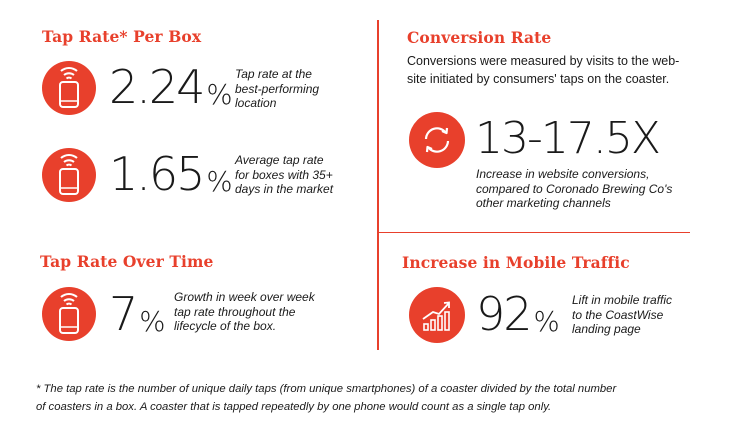 This screenshot has width=747, height=425. I want to click on stat-value-average: 1.65%, so click(171, 174).